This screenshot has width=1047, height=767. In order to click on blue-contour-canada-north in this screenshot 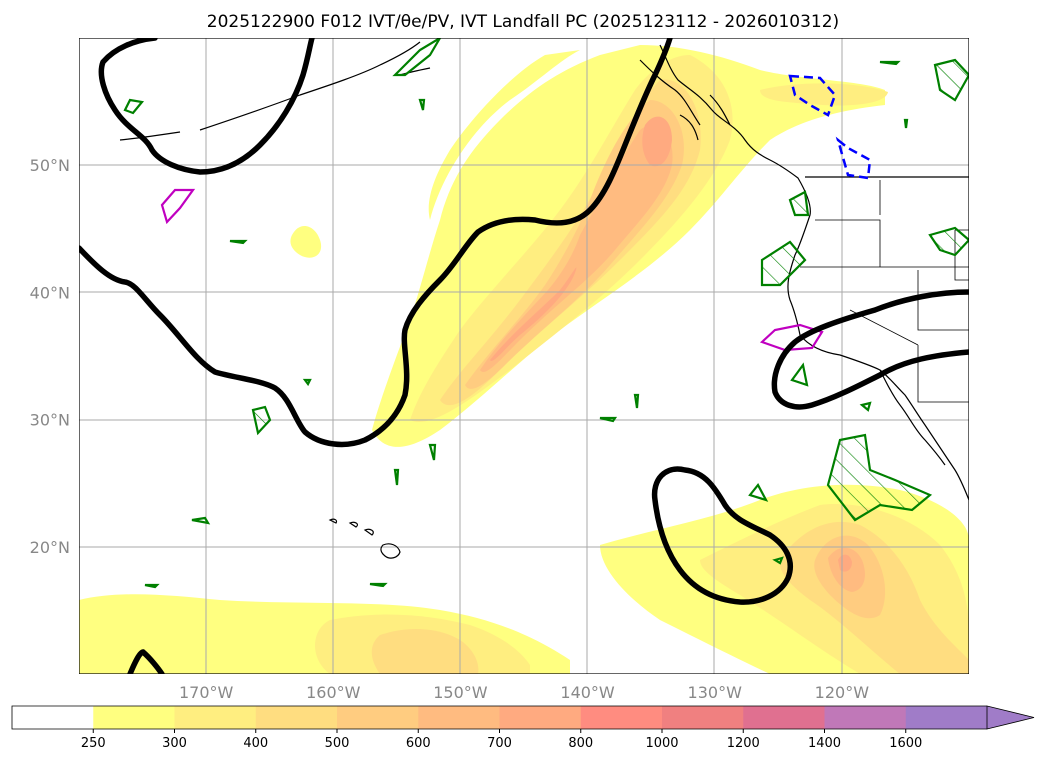, I will do `click(812, 95)`.